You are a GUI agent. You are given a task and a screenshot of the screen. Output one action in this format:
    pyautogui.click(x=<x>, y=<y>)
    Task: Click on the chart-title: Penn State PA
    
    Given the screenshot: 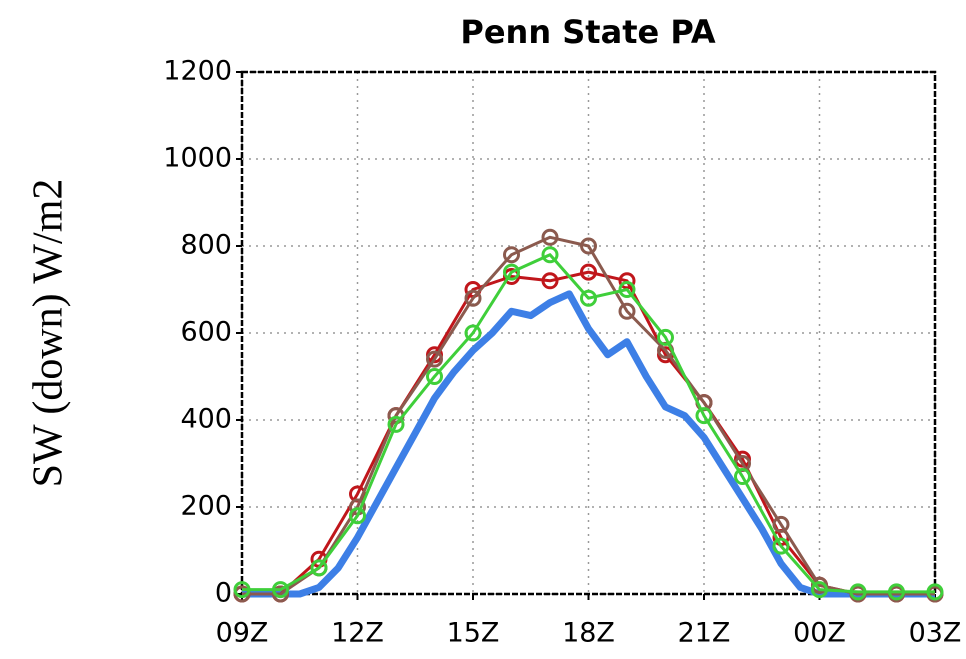 What is the action you would take?
    pyautogui.click(x=587, y=32)
    